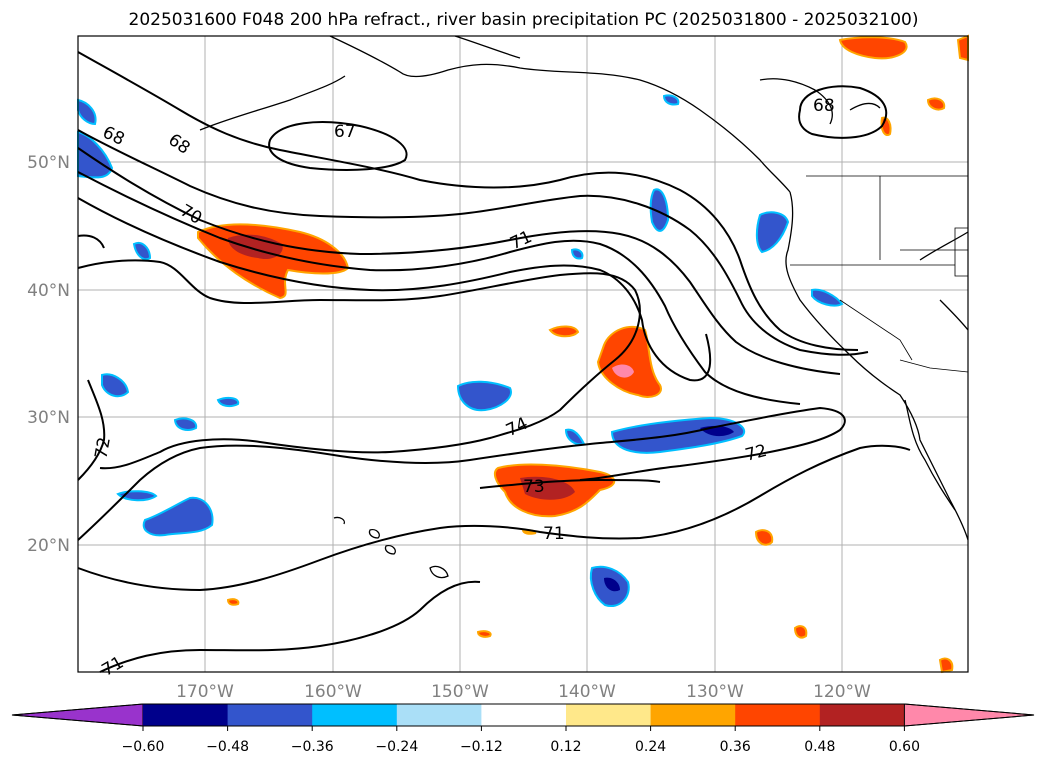 The image size is (1047, 765). What do you see at coordinates (629, 361) in the screenshot?
I see `anomaly-central-pacific` at bounding box center [629, 361].